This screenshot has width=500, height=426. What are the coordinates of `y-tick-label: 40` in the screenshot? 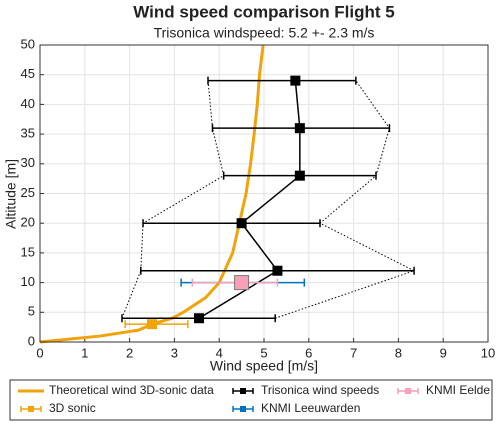 It's located at (28, 103).